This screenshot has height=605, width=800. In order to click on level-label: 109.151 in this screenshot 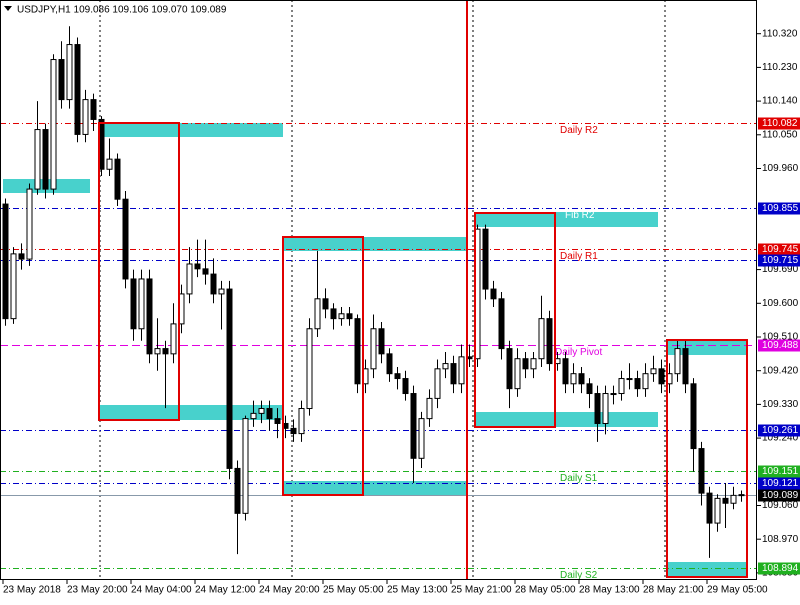, I will do `click(780, 471)`.